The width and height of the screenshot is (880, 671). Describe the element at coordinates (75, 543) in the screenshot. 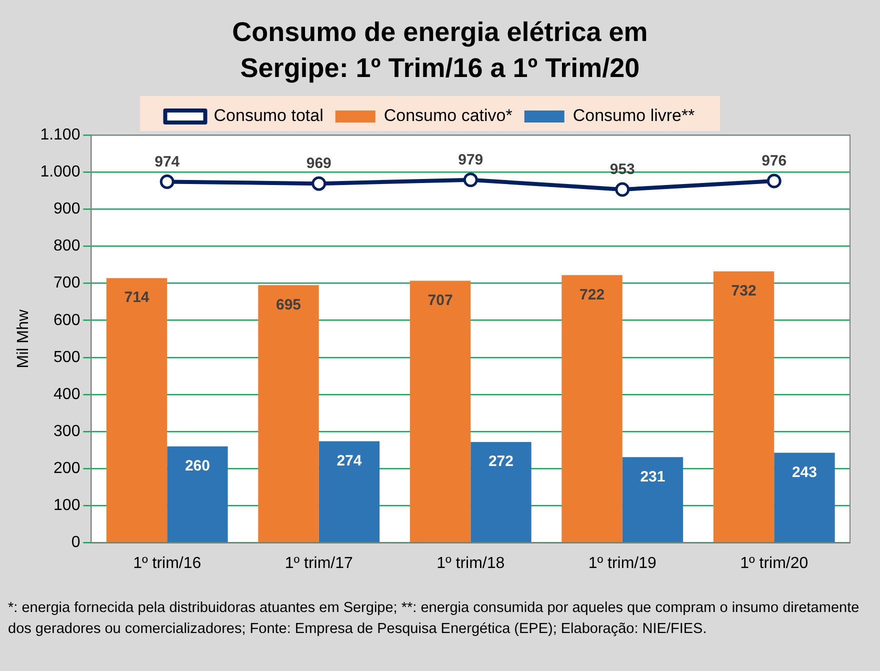

I see `y-tick-label: 0` at that location.